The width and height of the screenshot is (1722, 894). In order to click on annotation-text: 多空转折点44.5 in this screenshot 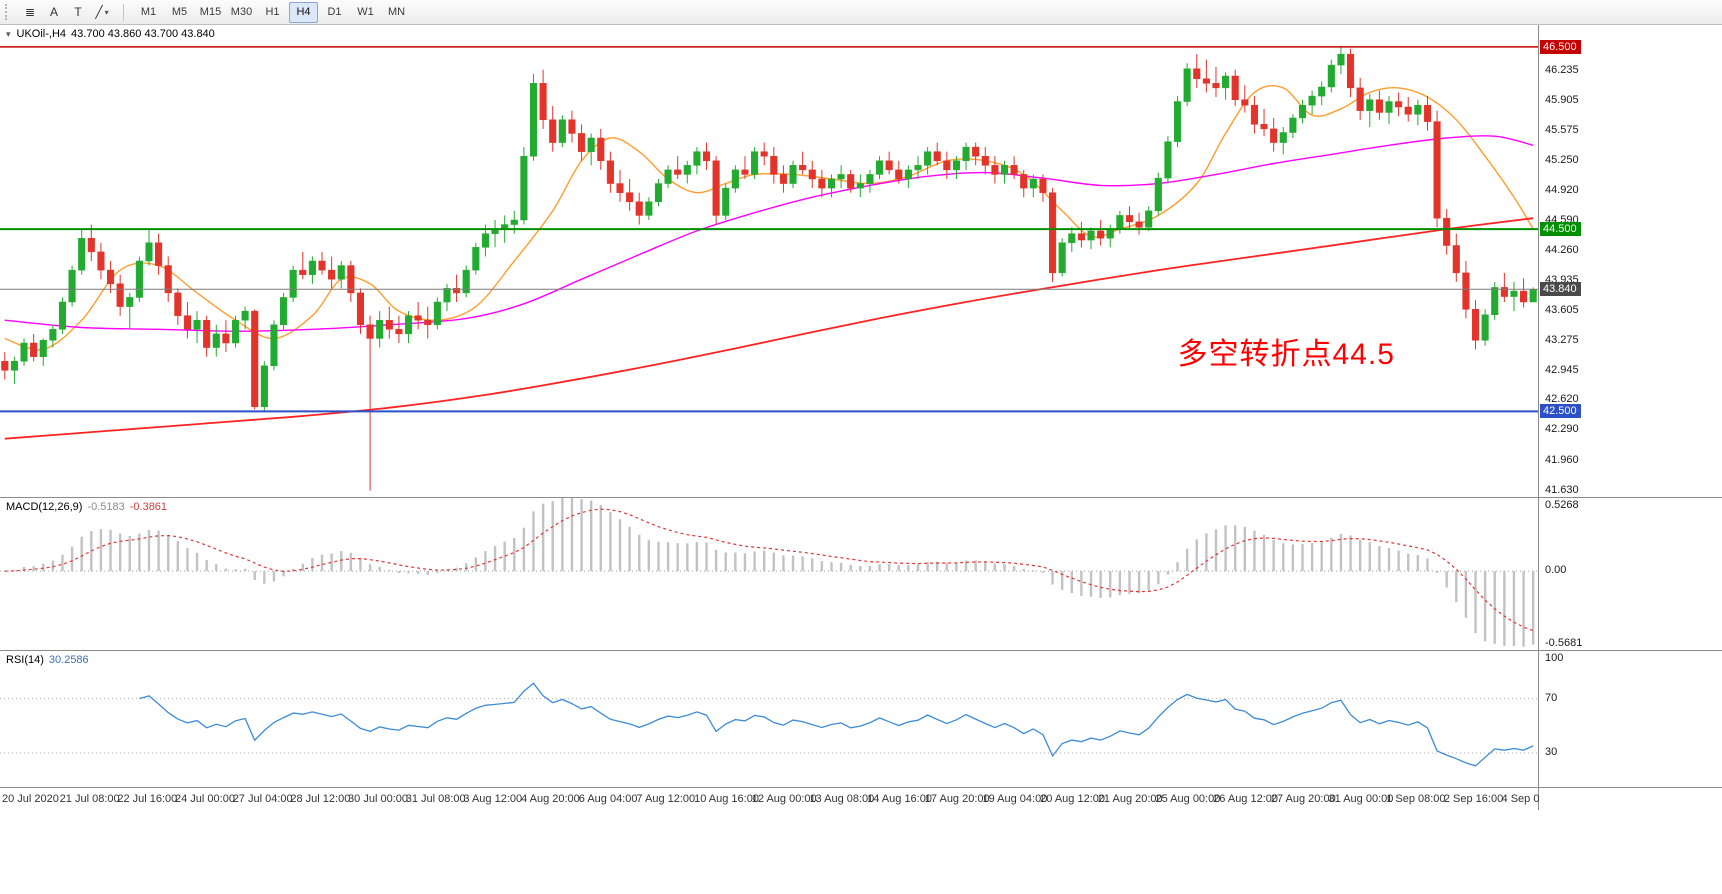, I will do `click(1286, 354)`.